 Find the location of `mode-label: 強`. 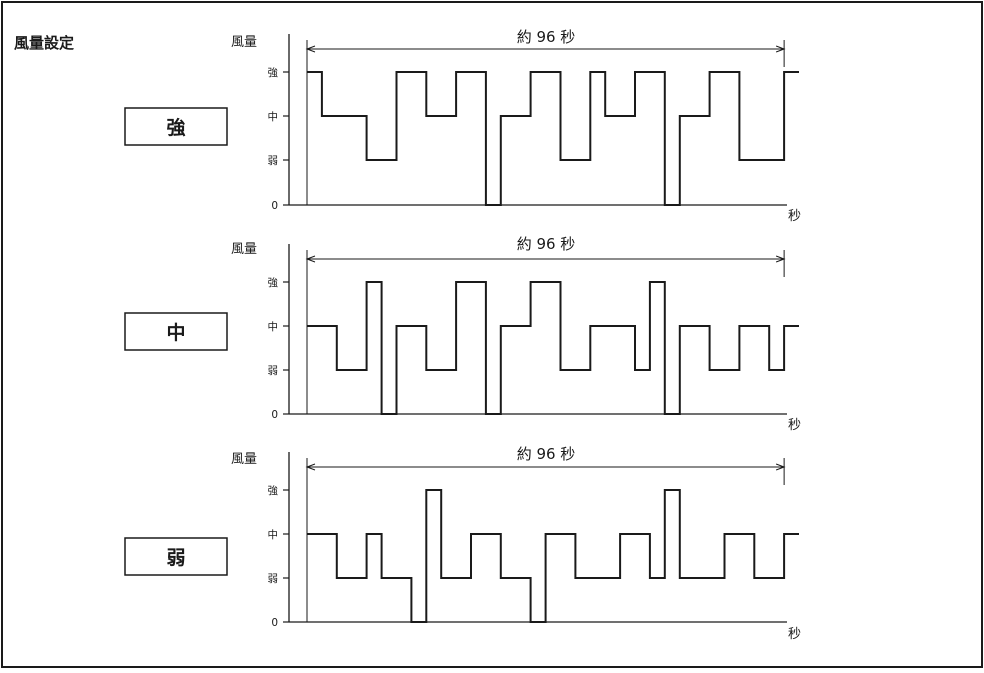

mode-label: 強 is located at coordinates (175, 128).